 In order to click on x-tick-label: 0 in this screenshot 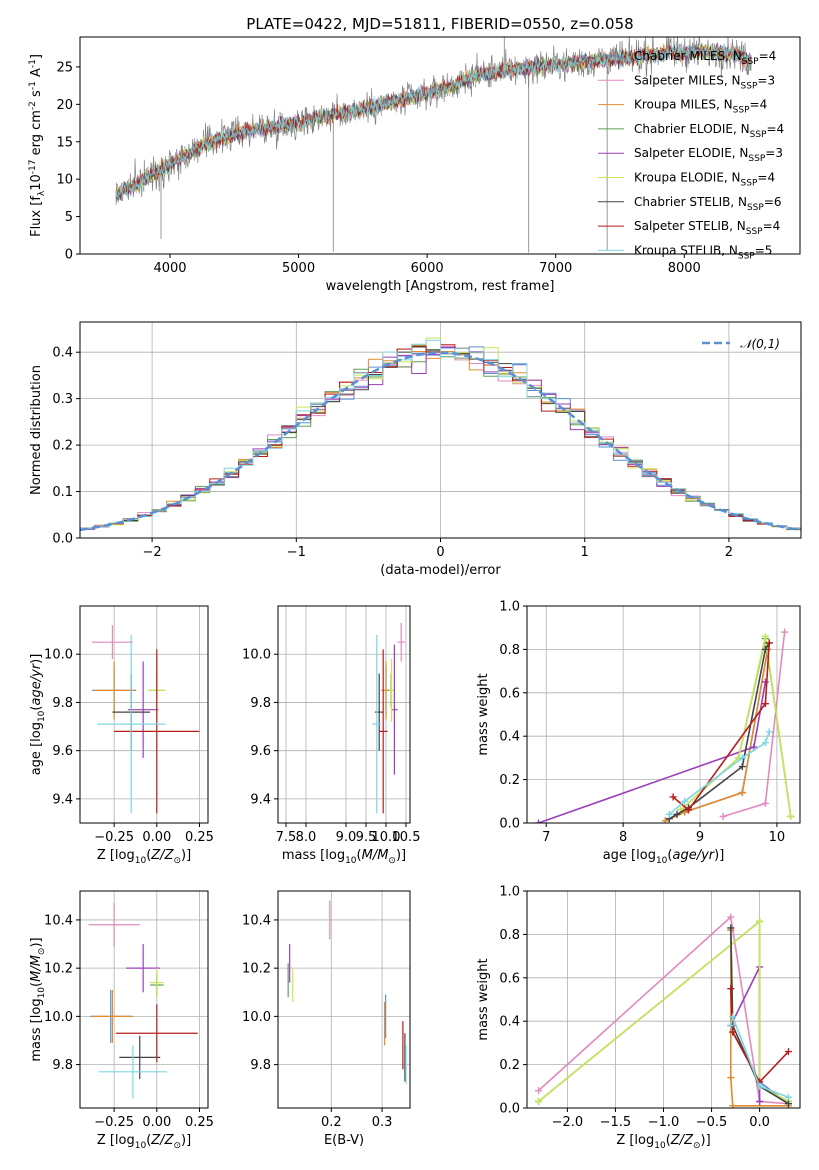, I will do `click(440, 552)`.